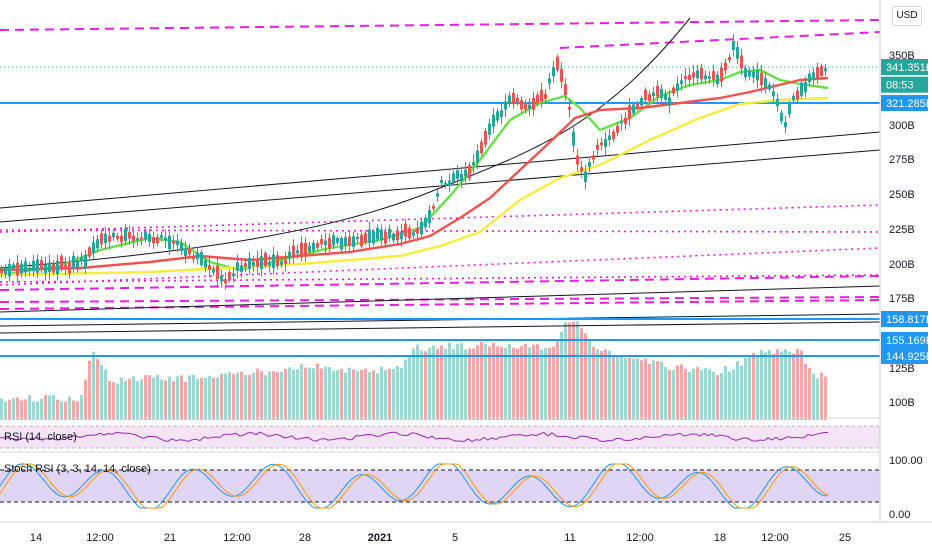 This screenshot has height=550, width=932. What do you see at coordinates (902, 195) in the screenshot?
I see `price-tick-label: 250B` at bounding box center [902, 195].